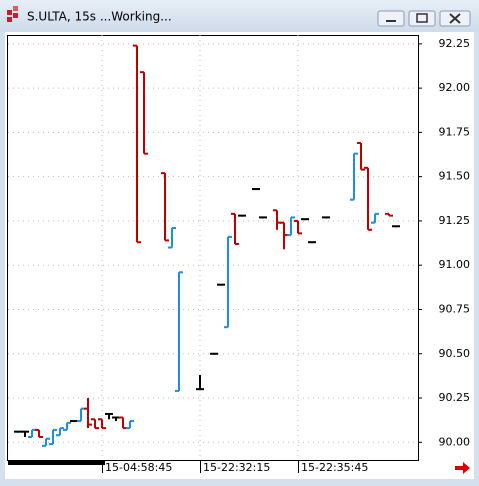 The image size is (479, 486). I want to click on minimize-button, so click(391, 18).